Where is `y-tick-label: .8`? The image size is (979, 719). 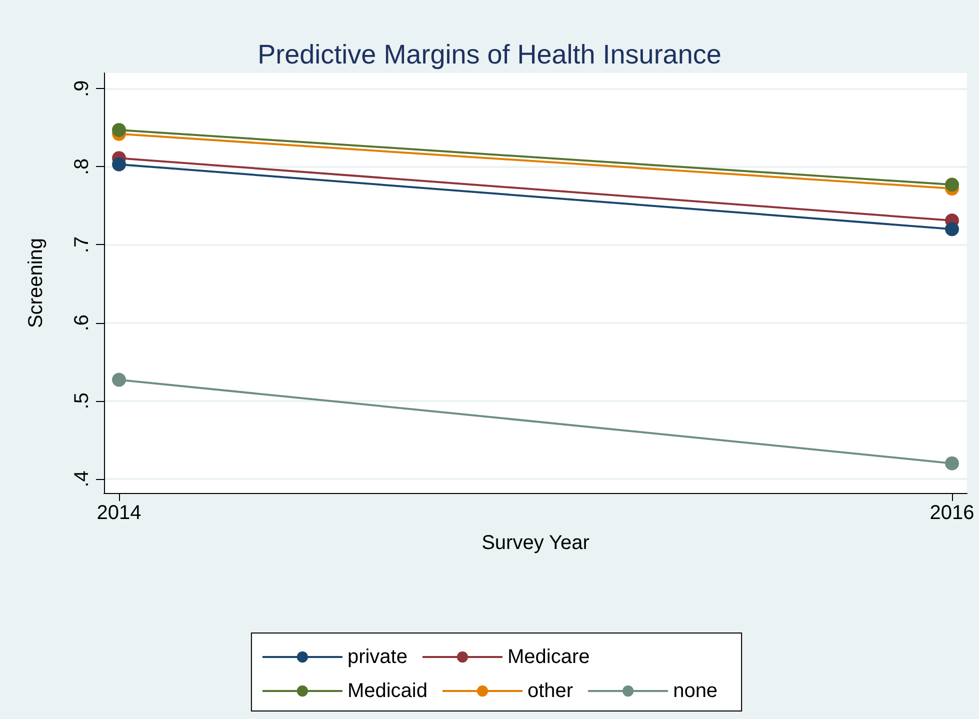 y-tick-label: .8 is located at coordinates (82, 167).